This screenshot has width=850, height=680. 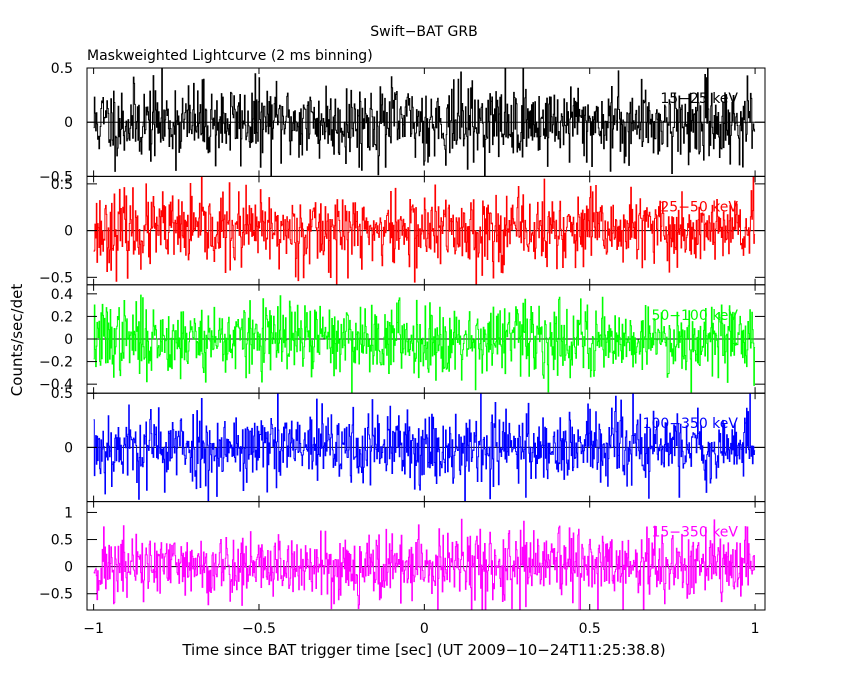 What do you see at coordinates (17, 340) in the screenshot?
I see `y-axis-label: Counts/sec/det` at bounding box center [17, 340].